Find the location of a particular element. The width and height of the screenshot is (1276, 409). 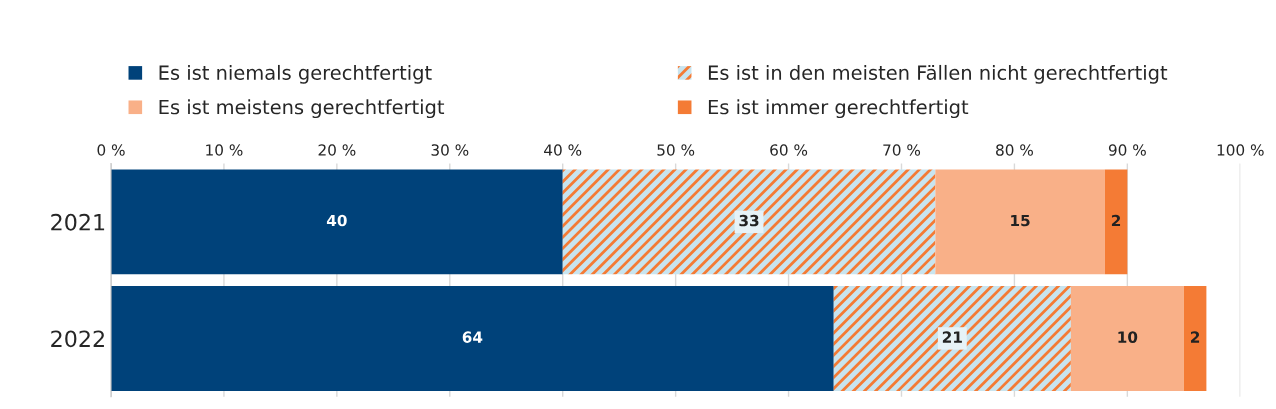

x-tick-label: 70 % is located at coordinates (902, 150).